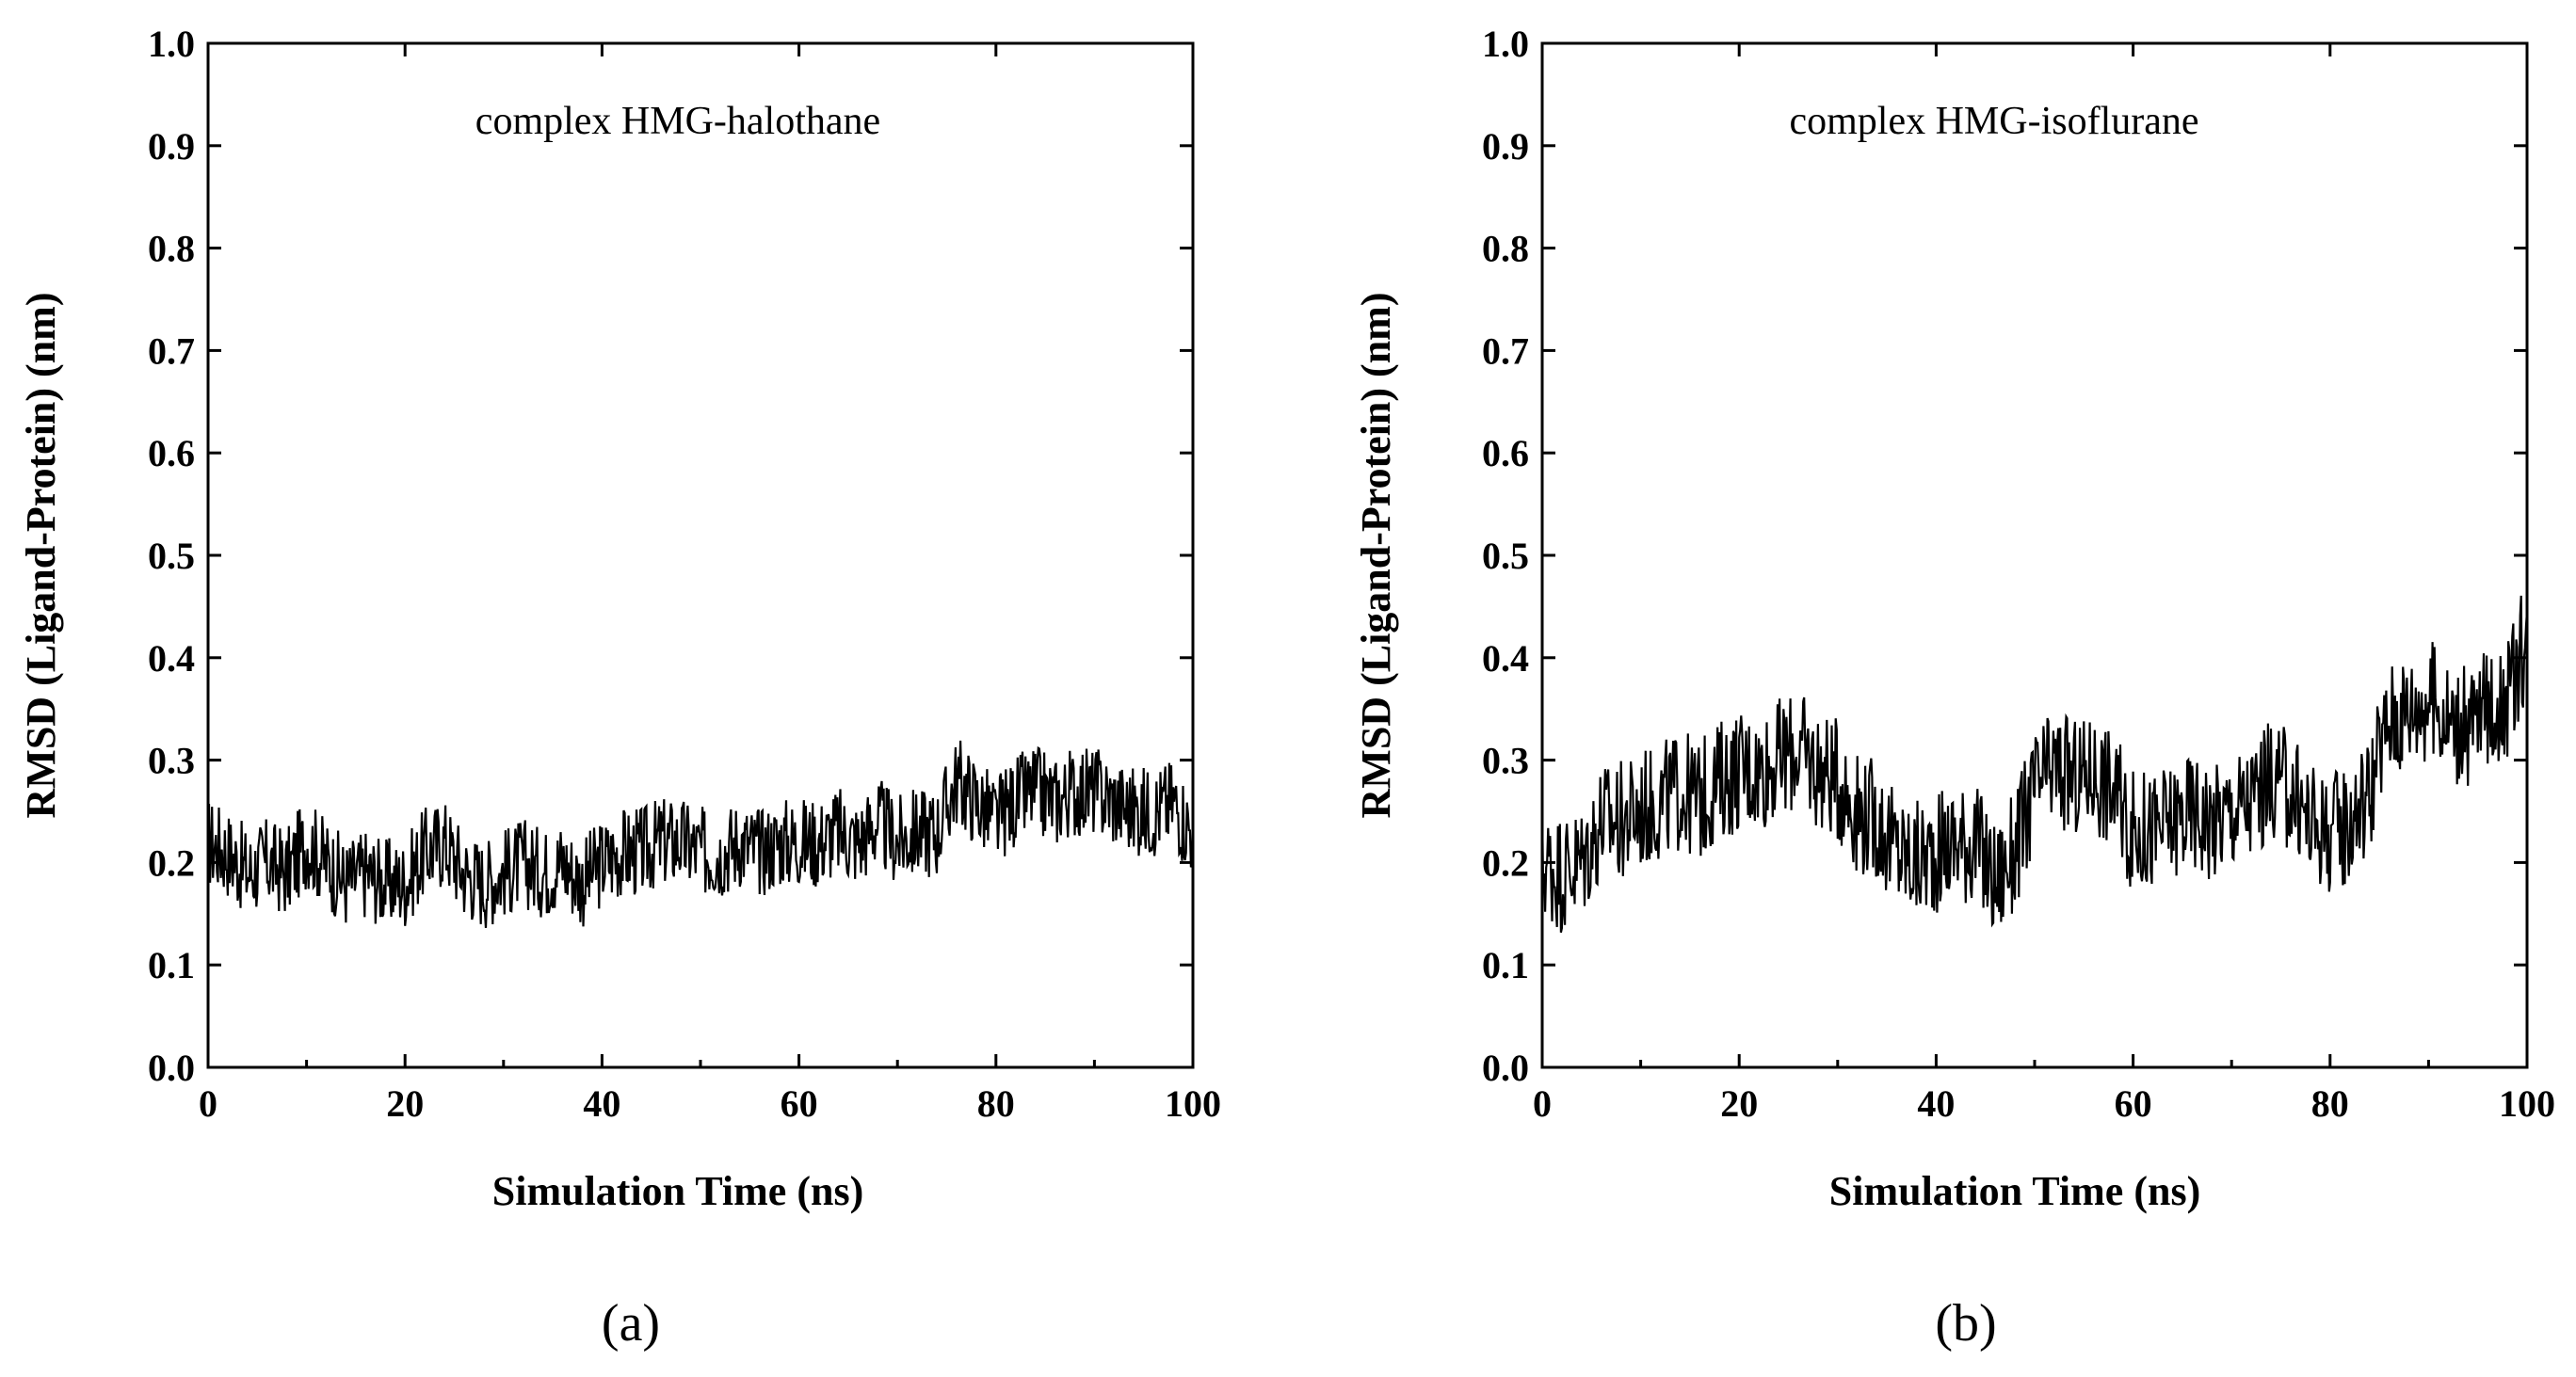 The height and width of the screenshot is (1377, 2576). Describe the element at coordinates (1376, 556) in the screenshot. I see `panel-b-y-axis-label: RMSD (Ligand-Protein) (nm)` at that location.